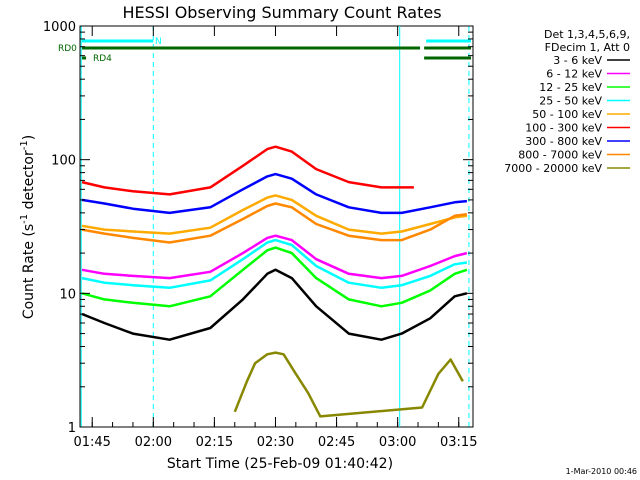 The width and height of the screenshot is (640, 480). I want to click on y-tick-label-2: 100, so click(63, 161).